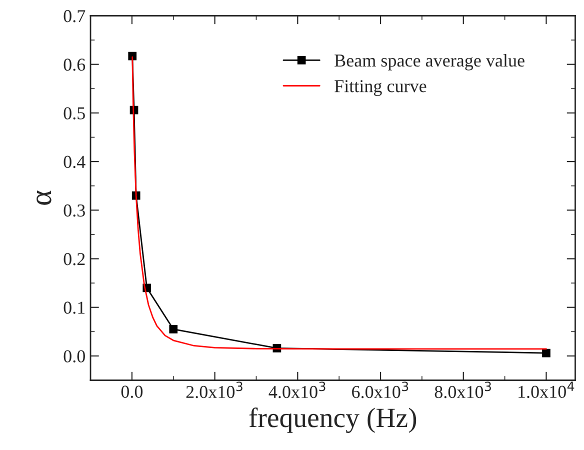 The width and height of the screenshot is (584, 450). What do you see at coordinates (380, 390) in the screenshot?
I see `x-tick-label: 6.0x10$^{3}$` at bounding box center [380, 390].